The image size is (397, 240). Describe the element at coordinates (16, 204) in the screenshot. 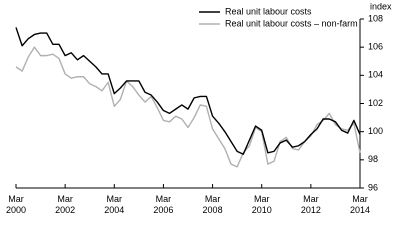

I see `x-tick-label: Mar 2000` at that location.